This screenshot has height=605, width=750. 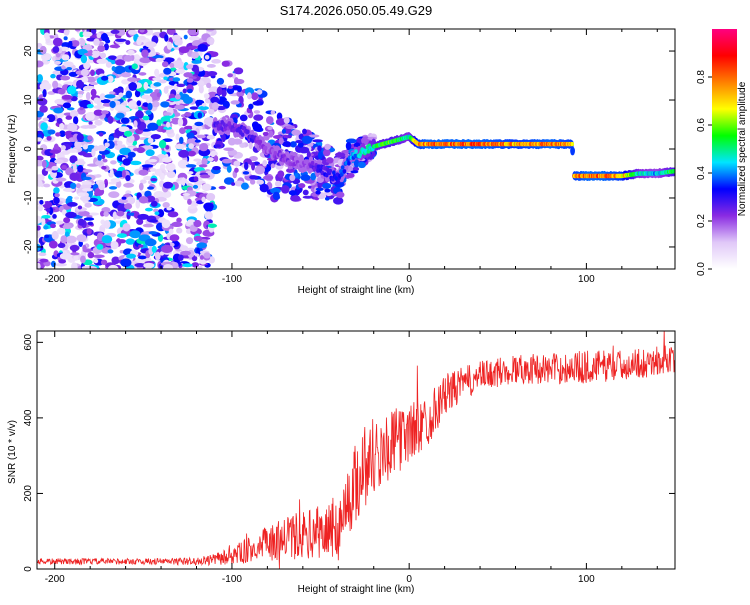 I want to click on colorbar-tick-label: 0.2, so click(x=701, y=221).